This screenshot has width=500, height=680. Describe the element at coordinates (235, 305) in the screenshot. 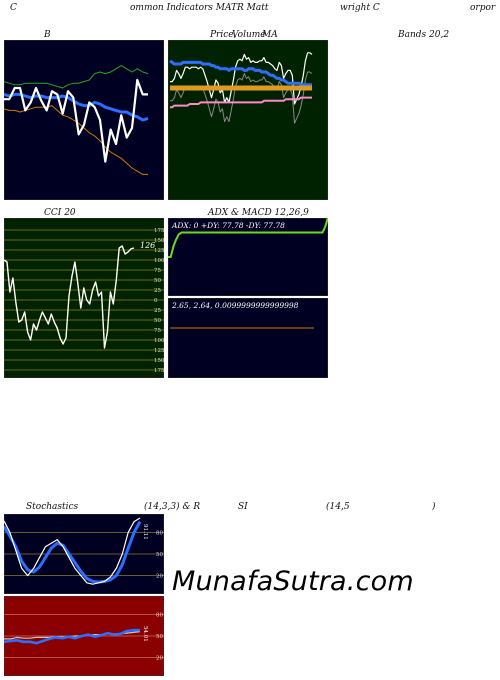

I see `macd-readout: 2.65, 2.64, 0.0099999999999998` at that location.